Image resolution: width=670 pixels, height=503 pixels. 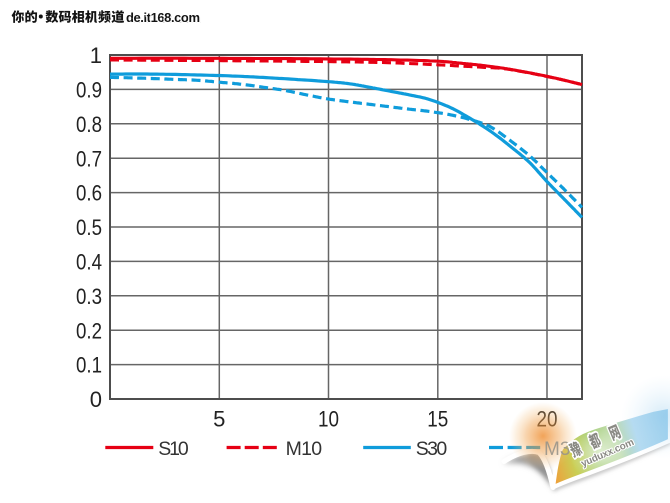 What do you see at coordinates (173, 449) in the screenshot?
I see `svg-text: S10` at bounding box center [173, 449].